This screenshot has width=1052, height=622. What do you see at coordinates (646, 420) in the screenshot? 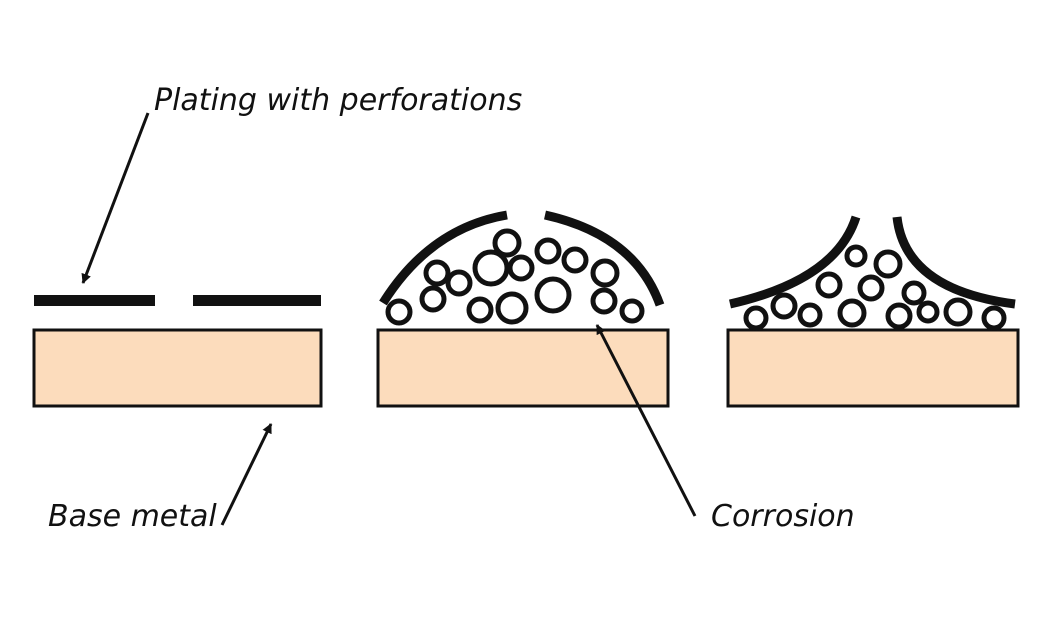
I see `arrow-corrosion` at bounding box center [646, 420].